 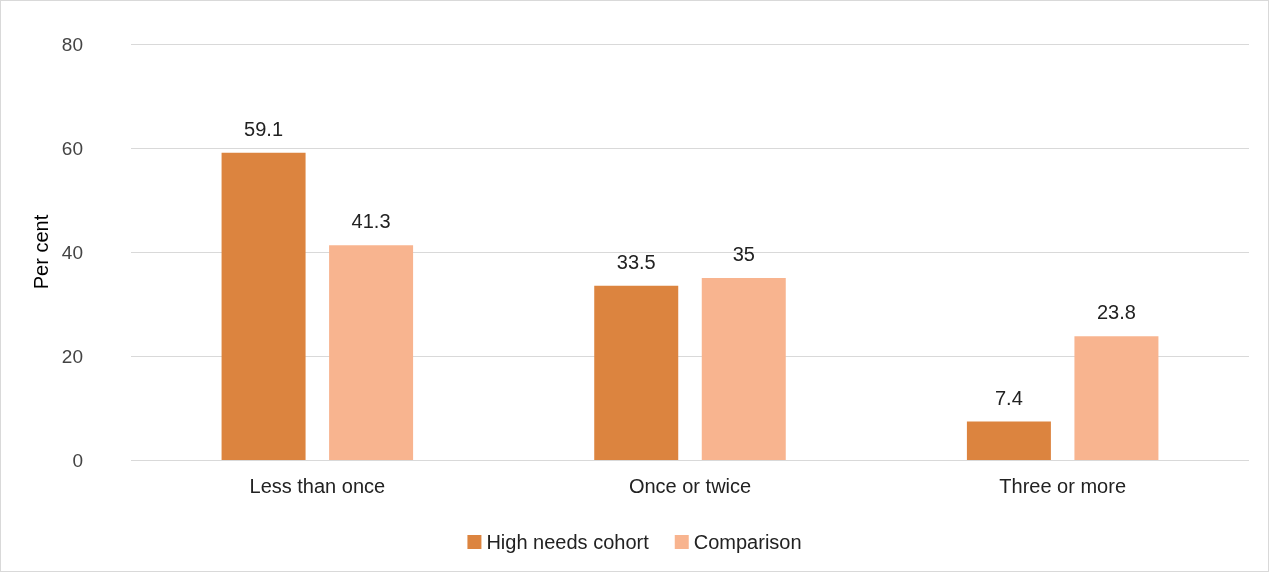 What do you see at coordinates (747, 542) in the screenshot?
I see `legend-label: Comparison` at bounding box center [747, 542].